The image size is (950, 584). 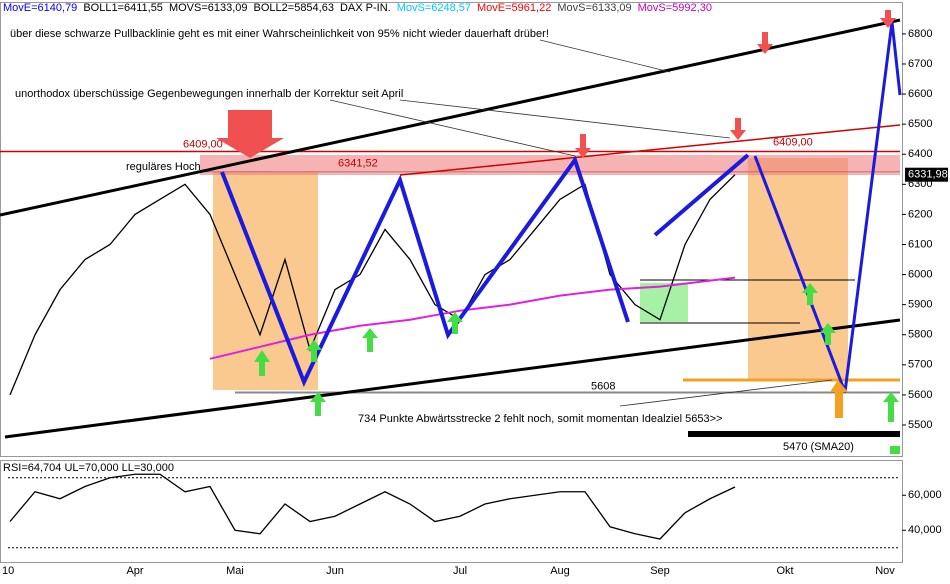 What do you see at coordinates (550, 165) in the screenshot?
I see `resistance-band` at bounding box center [550, 165].